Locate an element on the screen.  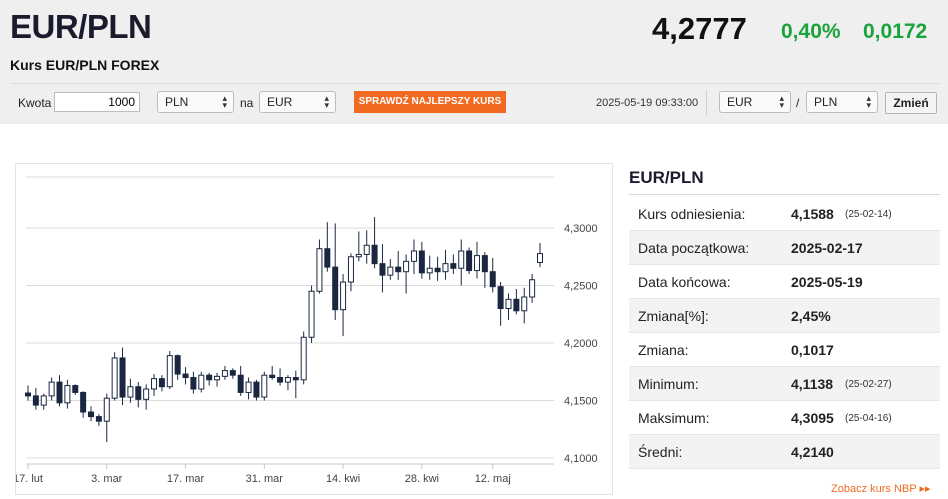
summary-row-change-pct: Zmiana[%]: 2,45% is located at coordinates (784, 316).